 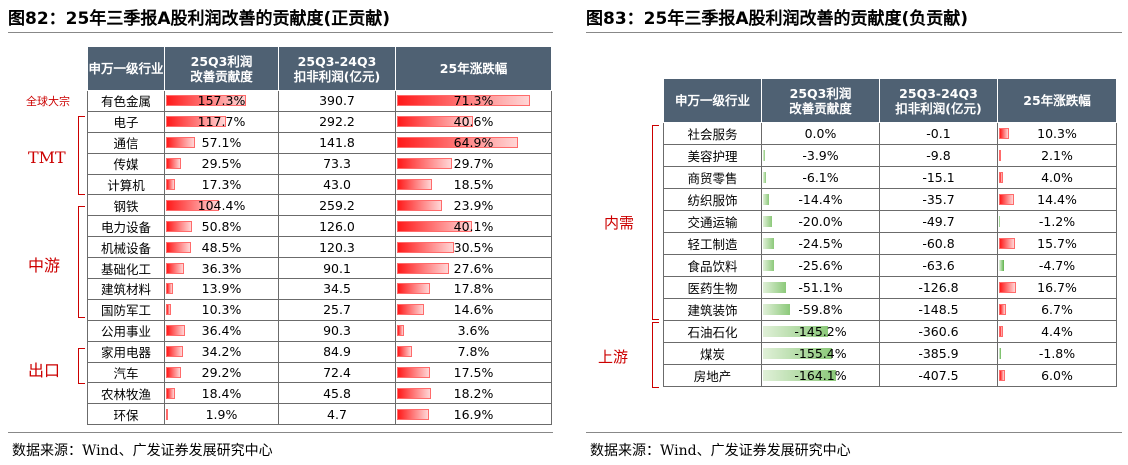 I want to click on industry-cell-value: 国防军工, so click(x=125, y=311).